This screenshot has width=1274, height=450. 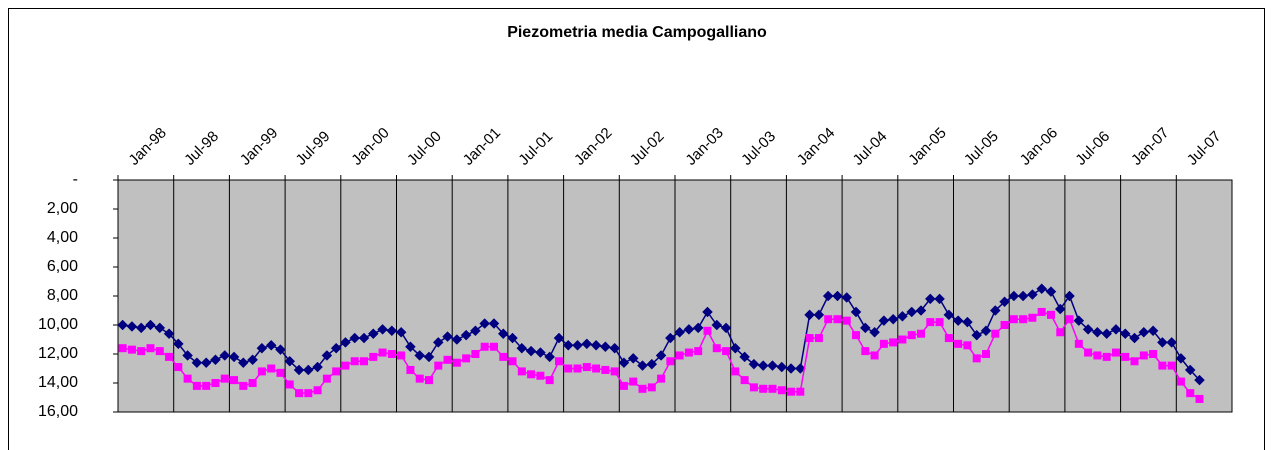 What do you see at coordinates (58, 353) in the screenshot?
I see `y-tick-label: 12,00` at bounding box center [58, 353].